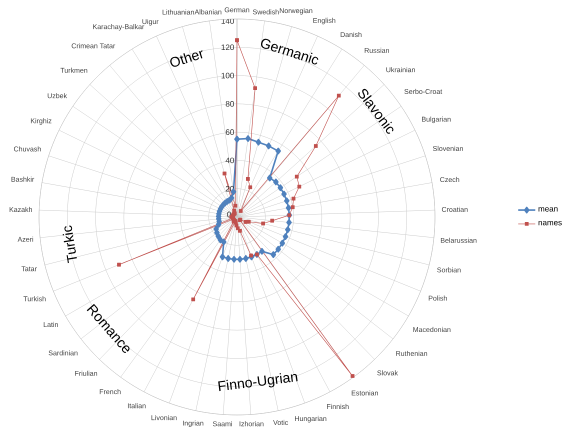 This screenshot has width=567, height=427. I want to click on legend-label: names, so click(550, 223).